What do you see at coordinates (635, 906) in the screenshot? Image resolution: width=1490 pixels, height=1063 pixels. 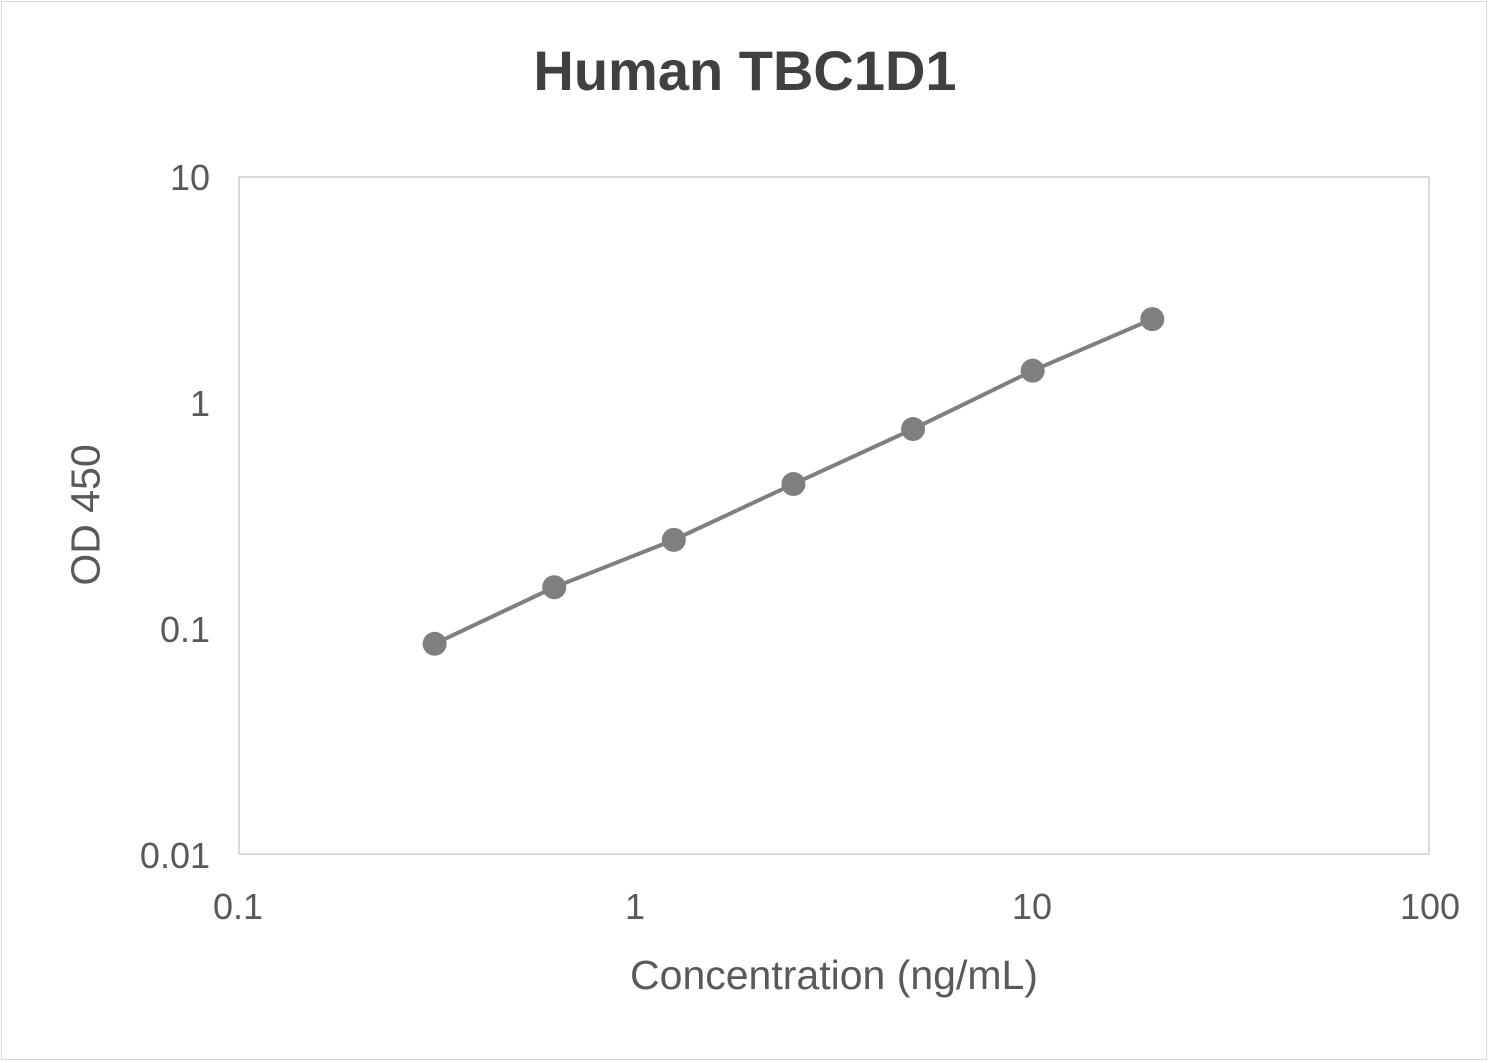 I see `x-tick-1: 1` at bounding box center [635, 906].